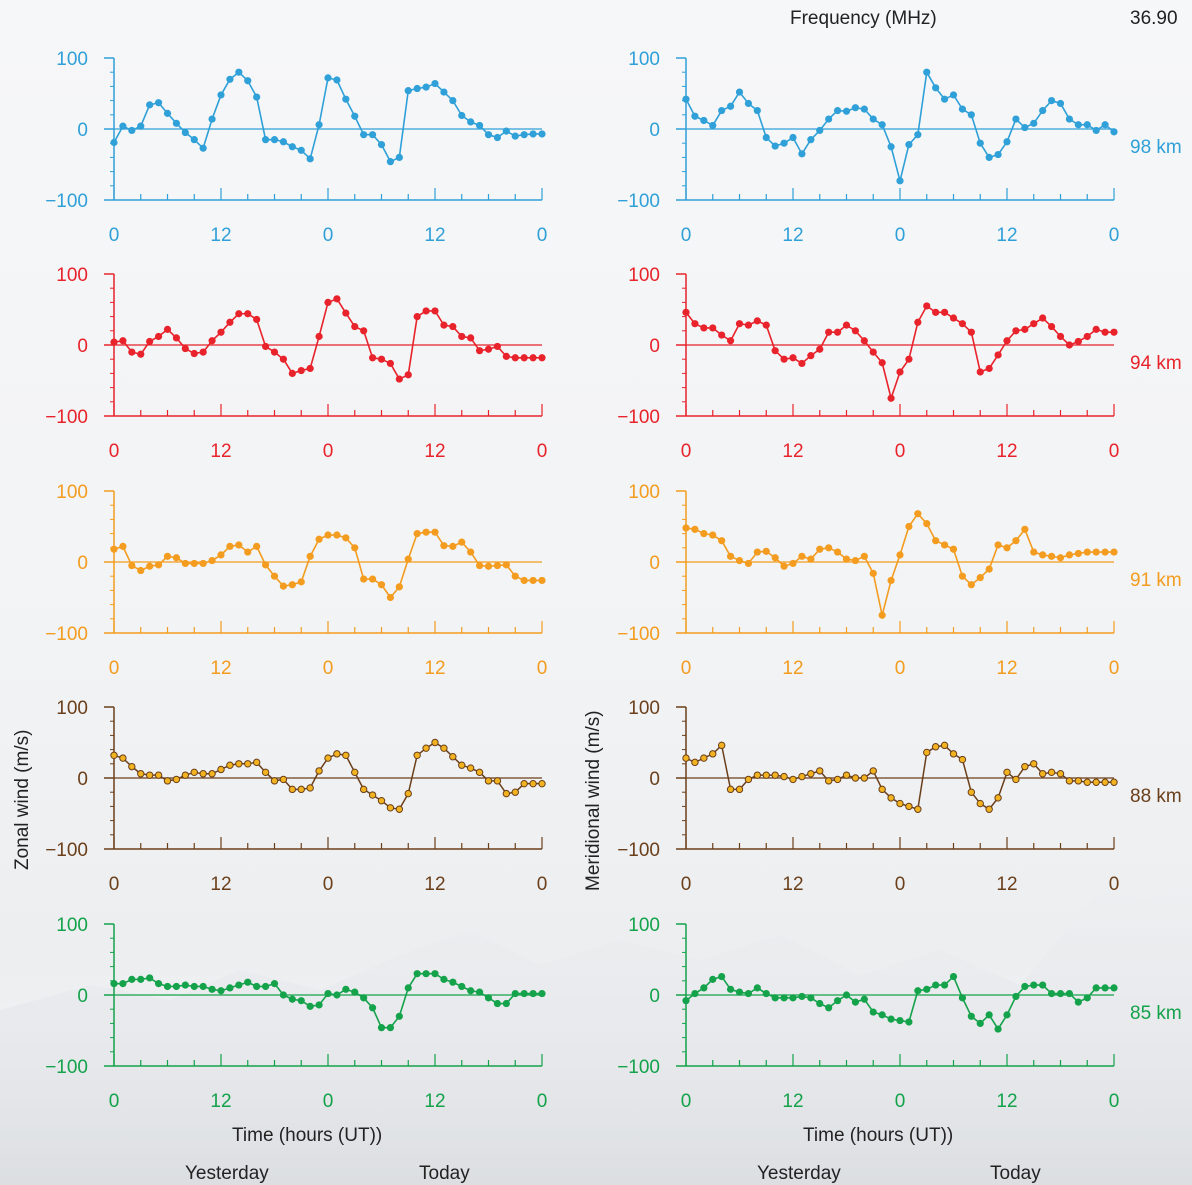 The width and height of the screenshot is (1192, 1185). Describe the element at coordinates (644, 59) in the screenshot. I see `y-tick-label: 100` at that location.